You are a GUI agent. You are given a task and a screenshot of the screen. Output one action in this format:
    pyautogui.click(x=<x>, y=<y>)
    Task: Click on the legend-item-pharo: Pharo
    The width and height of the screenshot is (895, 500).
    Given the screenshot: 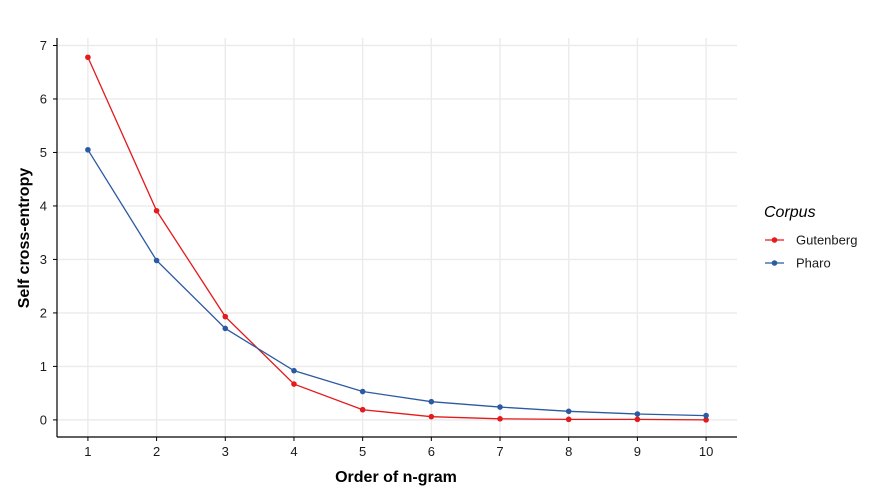 What is the action you would take?
    pyautogui.click(x=798, y=263)
    